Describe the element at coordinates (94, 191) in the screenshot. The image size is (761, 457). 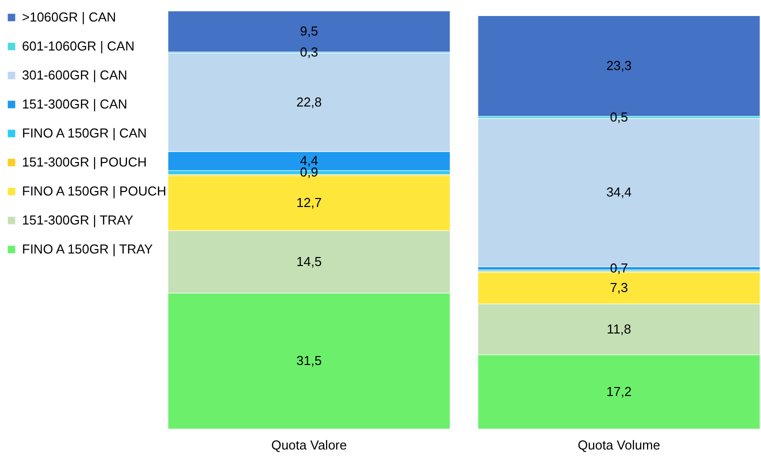
I see `legend-label: FINO A 150GR | POUCH` at that location.